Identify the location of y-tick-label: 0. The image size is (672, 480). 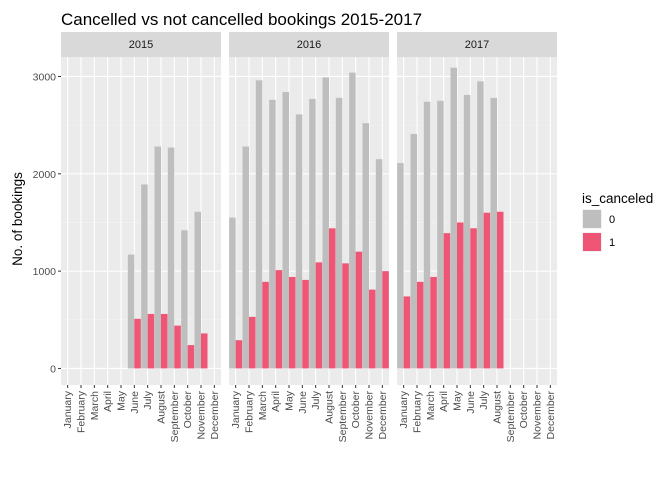
(53, 369).